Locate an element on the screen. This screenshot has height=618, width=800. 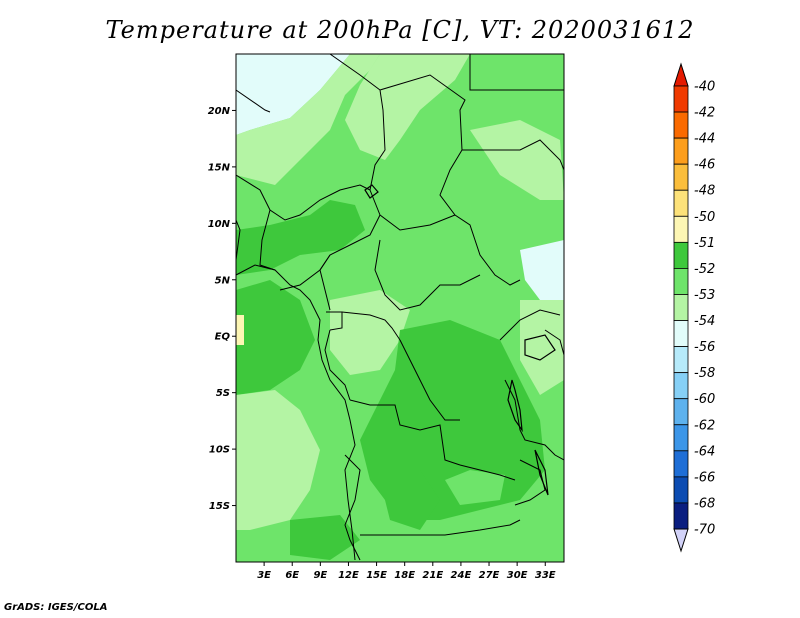
lon-tick-label: 3E is located at coordinates (264, 575).